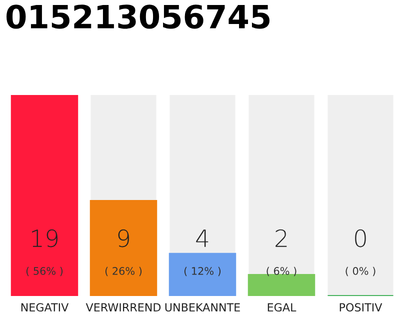  I want to click on x-tick-label: UNBEKANNTE, so click(202, 307).